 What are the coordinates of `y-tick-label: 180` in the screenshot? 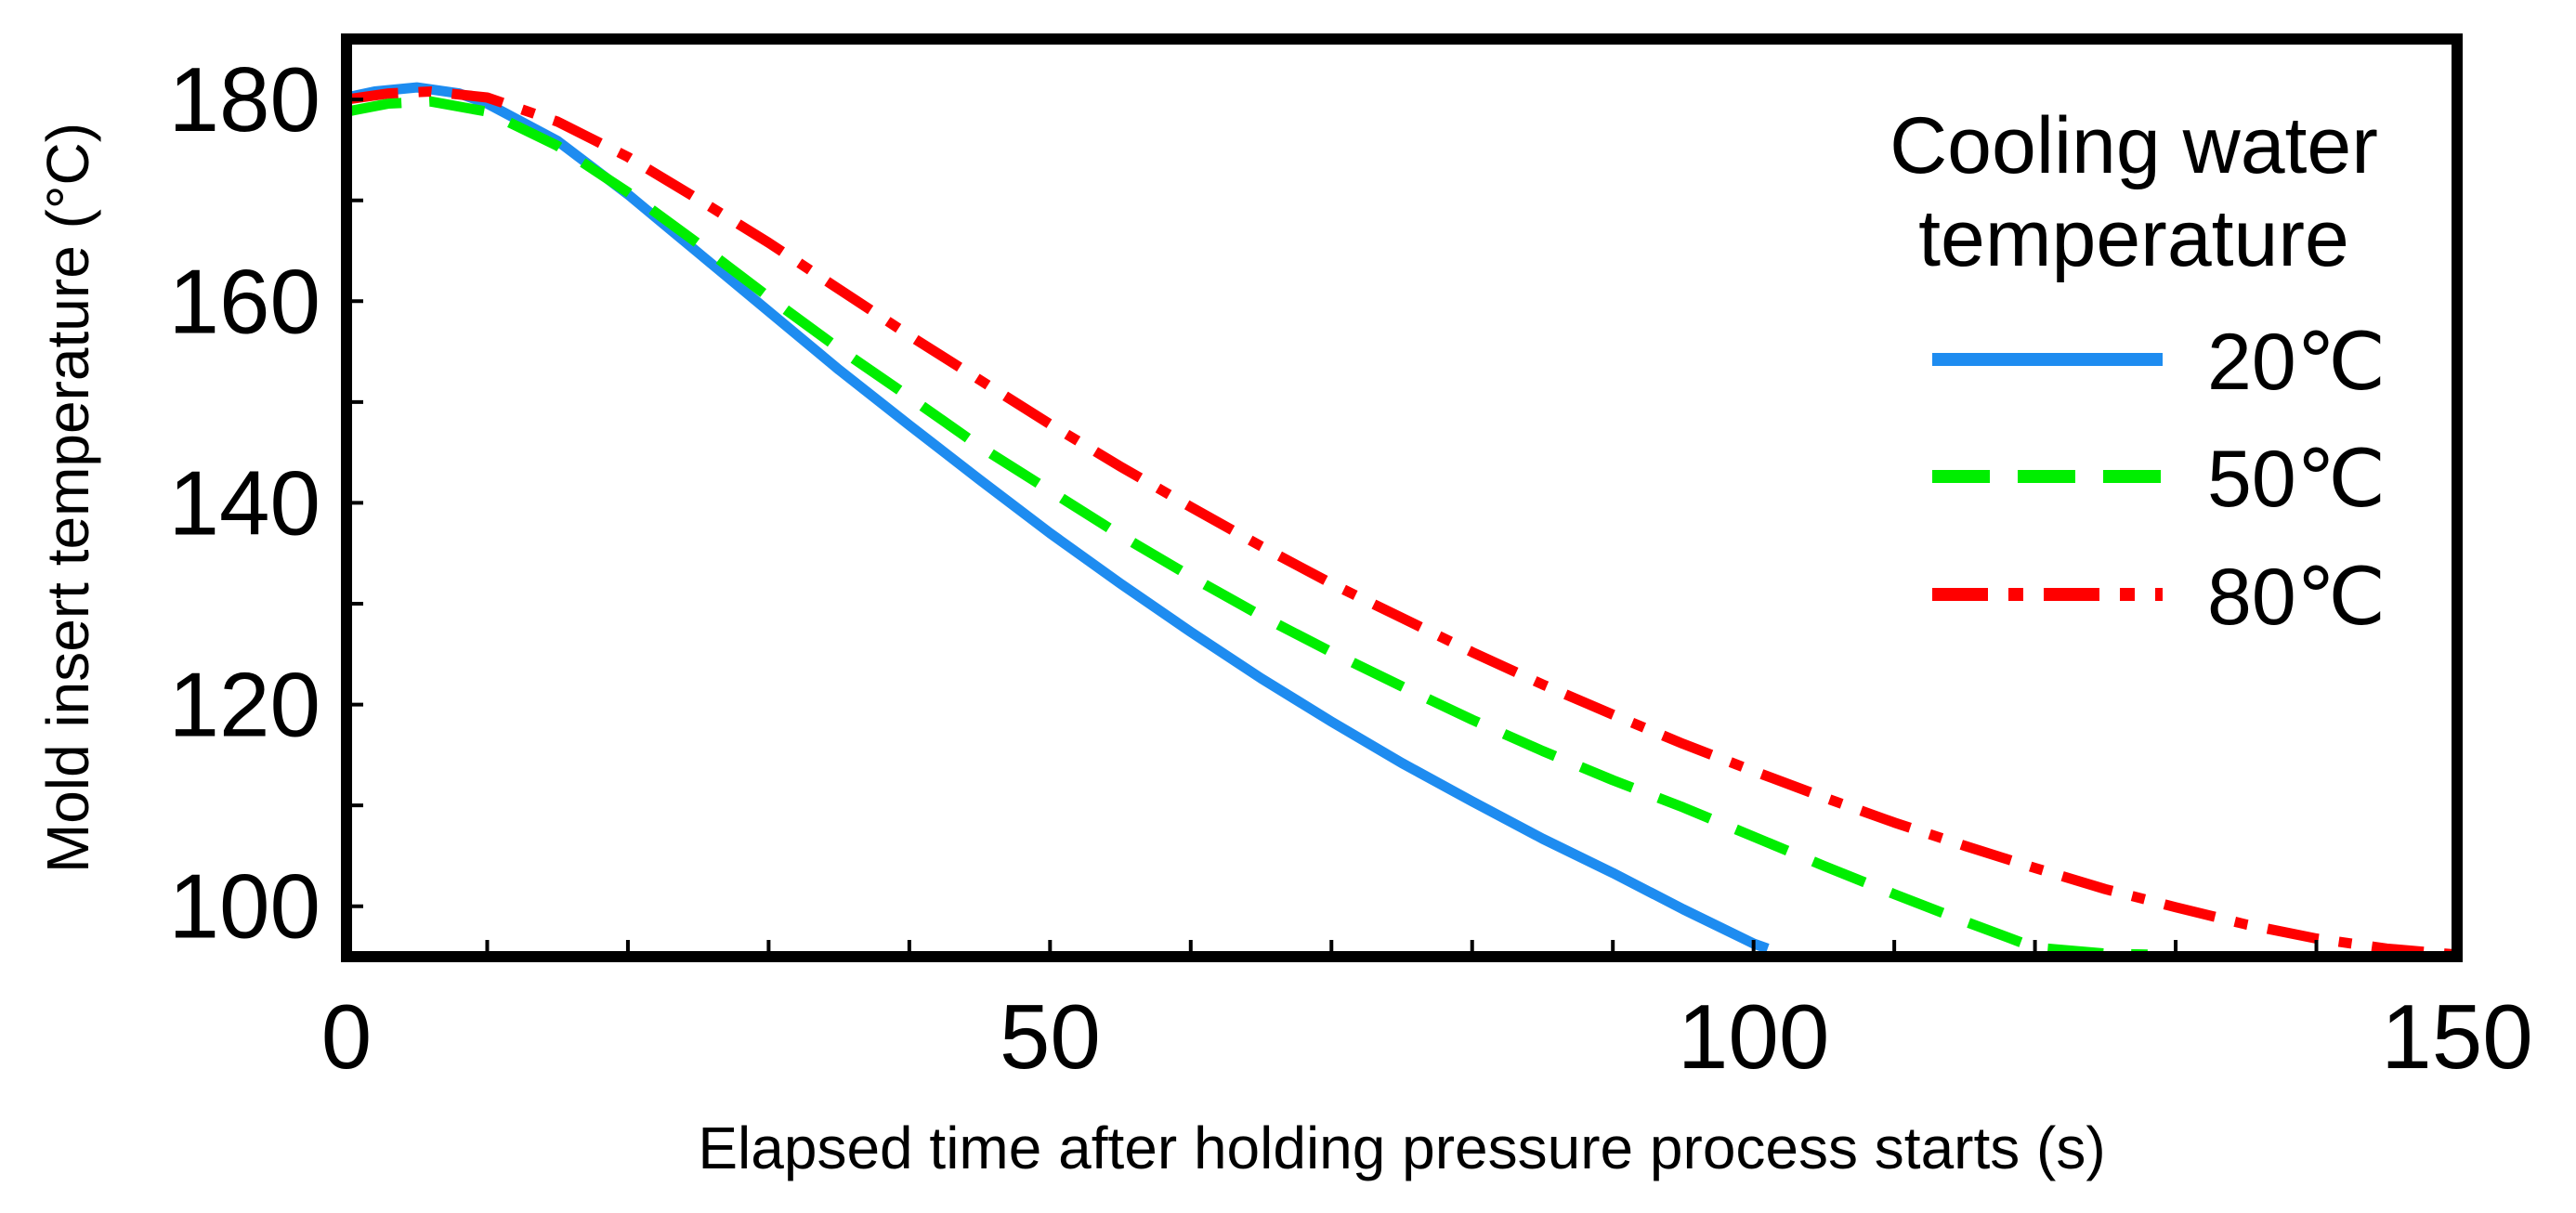 It's located at (244, 99).